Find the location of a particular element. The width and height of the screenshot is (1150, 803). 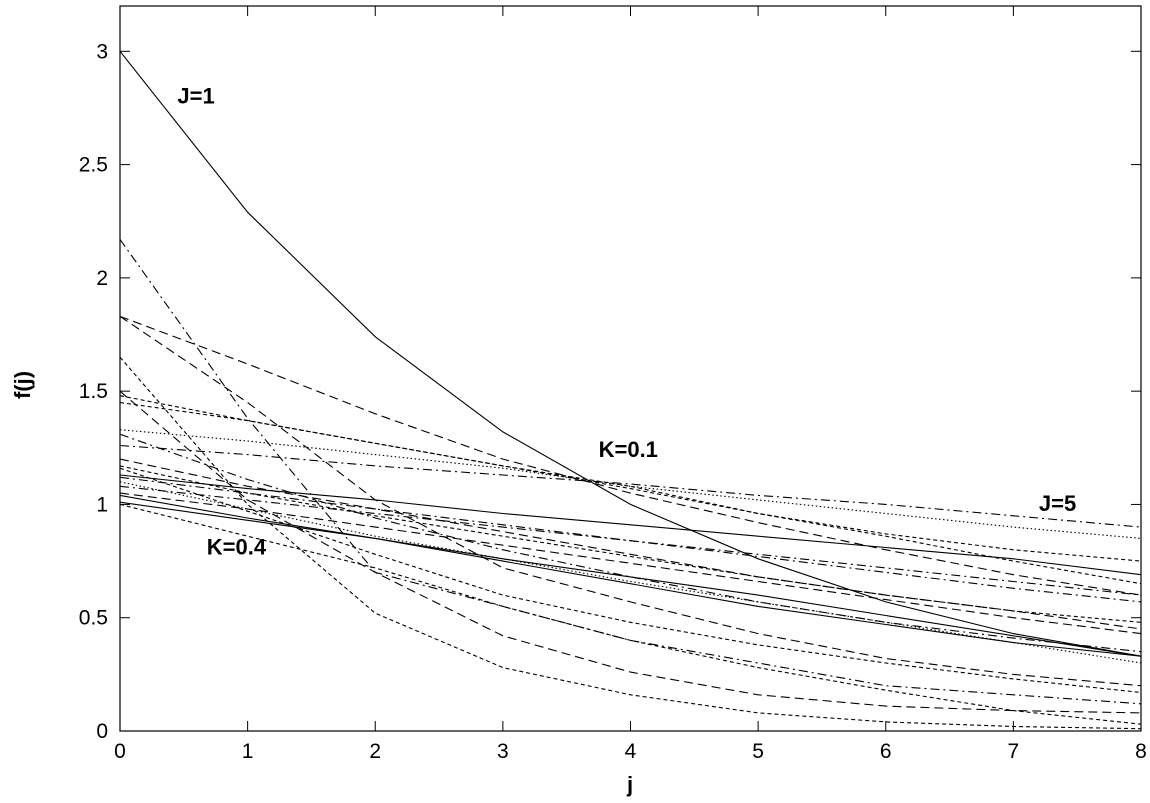

y-axis-label: f(j) is located at coordinates (22, 385).